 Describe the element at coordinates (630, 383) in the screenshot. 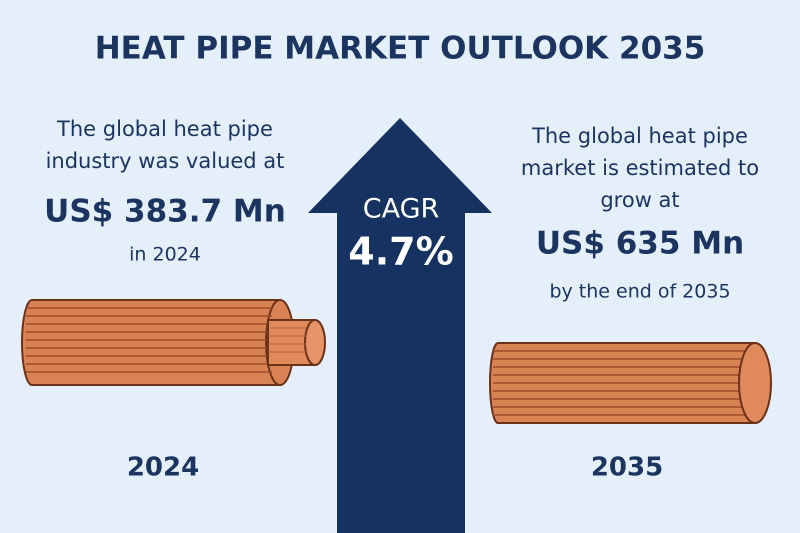

I see `pipe-2035` at that location.